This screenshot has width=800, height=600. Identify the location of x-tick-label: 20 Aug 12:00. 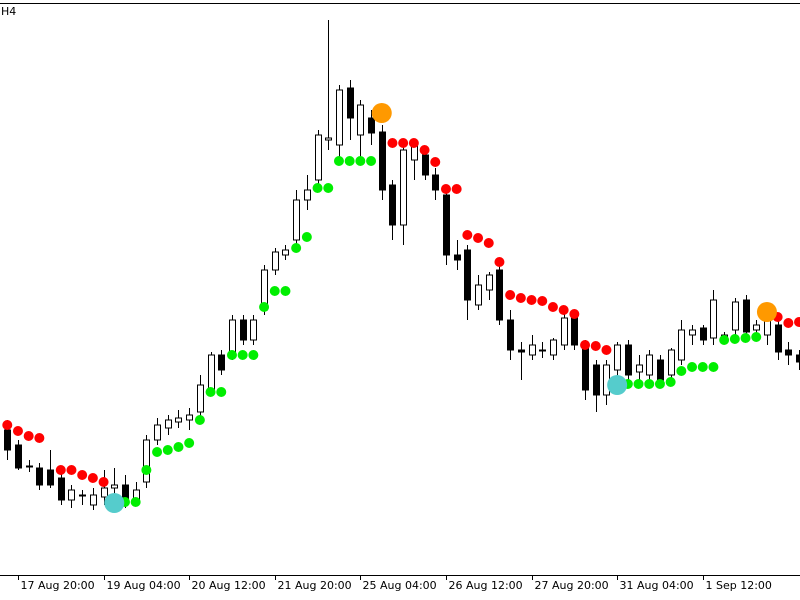
(229, 585).